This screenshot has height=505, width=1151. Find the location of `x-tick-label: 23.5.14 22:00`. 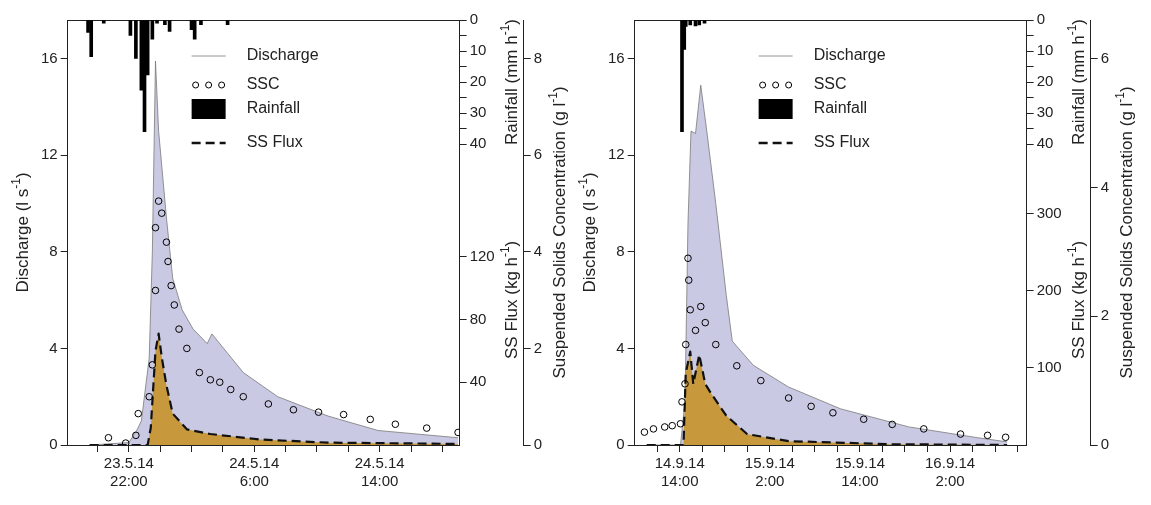

x-tick-label: 23.5.14 22:00 is located at coordinates (128, 472).